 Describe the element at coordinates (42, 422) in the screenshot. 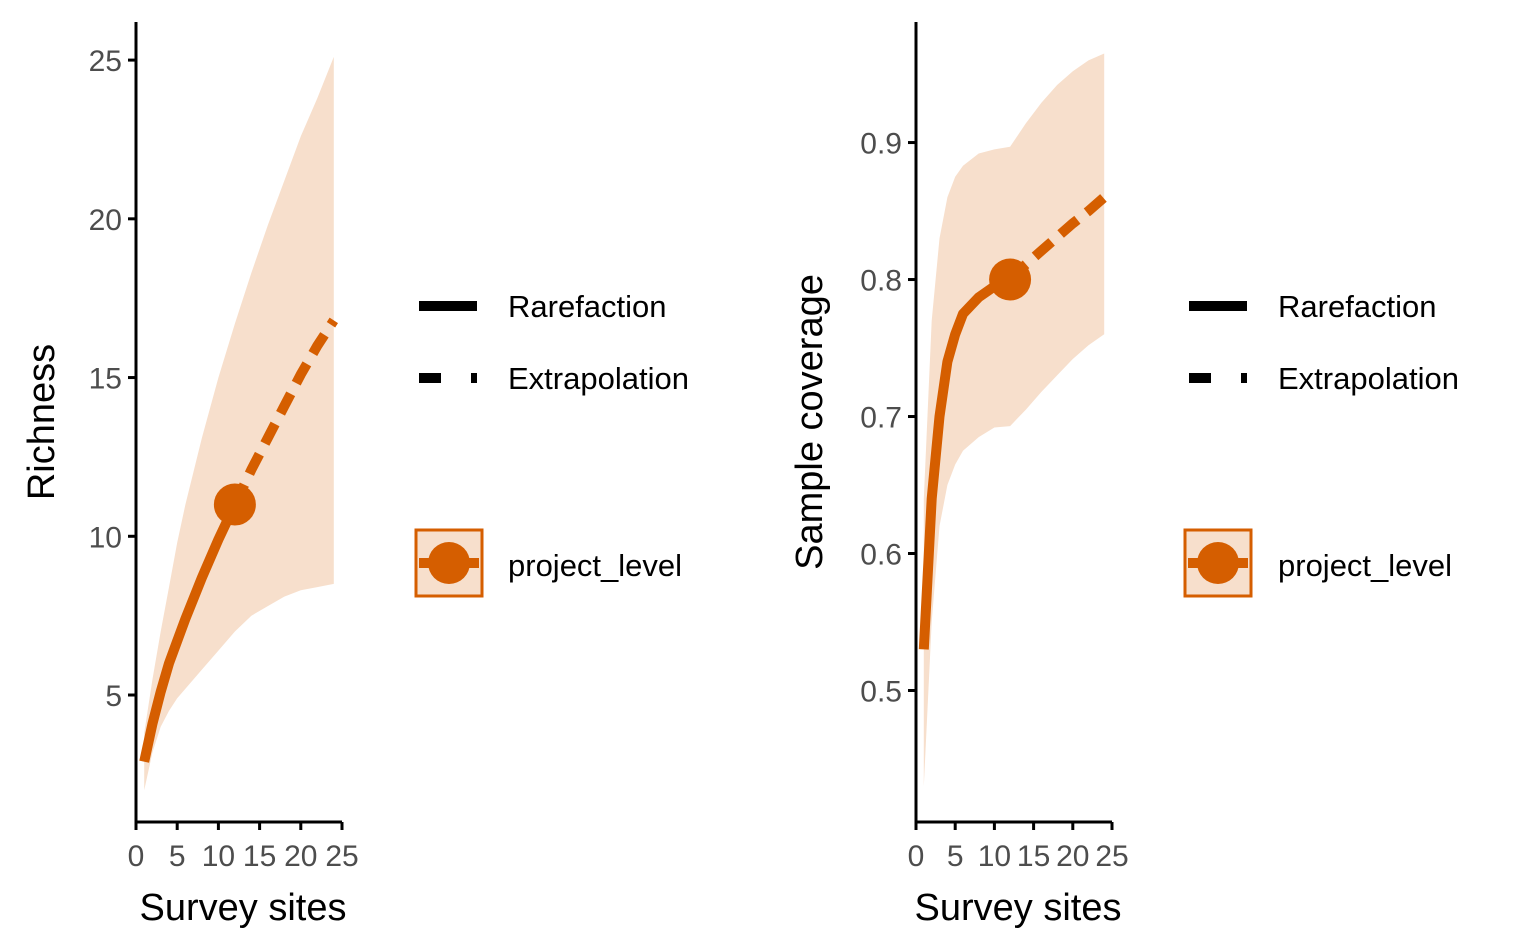

I see `richness-y-axis-title: Richness` at that location.